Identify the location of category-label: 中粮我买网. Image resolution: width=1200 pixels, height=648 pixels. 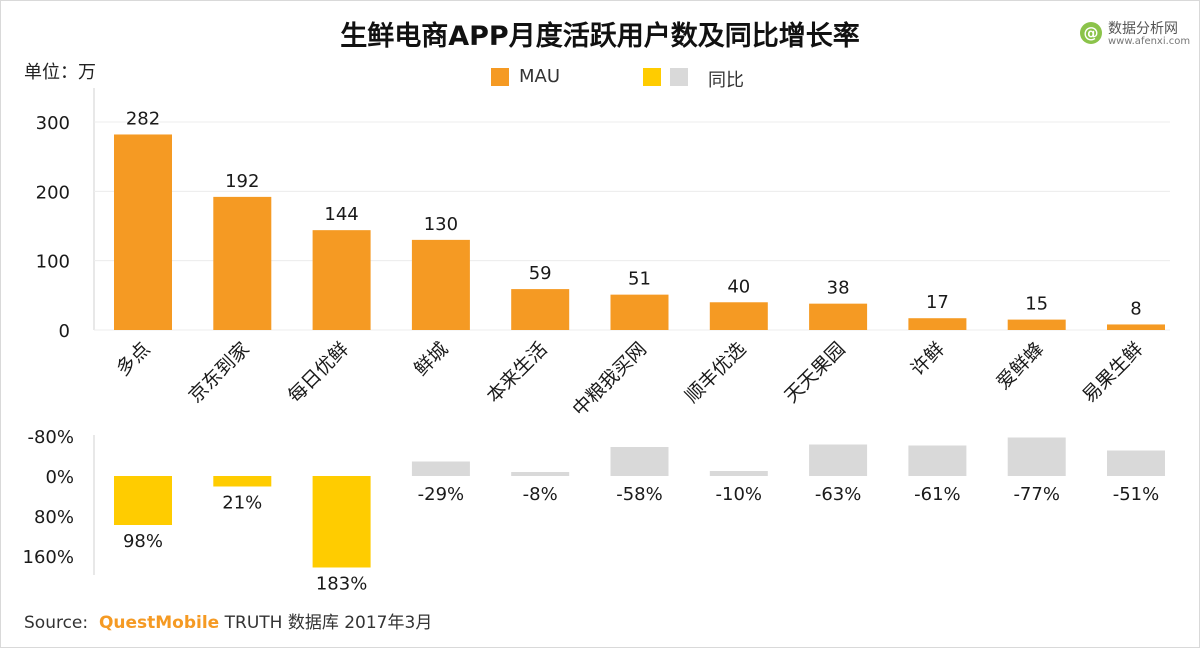
(609, 379).